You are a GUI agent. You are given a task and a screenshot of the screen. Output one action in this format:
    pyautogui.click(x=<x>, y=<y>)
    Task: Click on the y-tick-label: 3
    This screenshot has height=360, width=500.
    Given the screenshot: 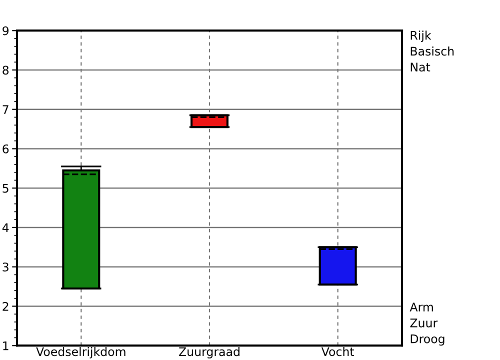 What is the action you would take?
    pyautogui.click(x=5, y=267)
    